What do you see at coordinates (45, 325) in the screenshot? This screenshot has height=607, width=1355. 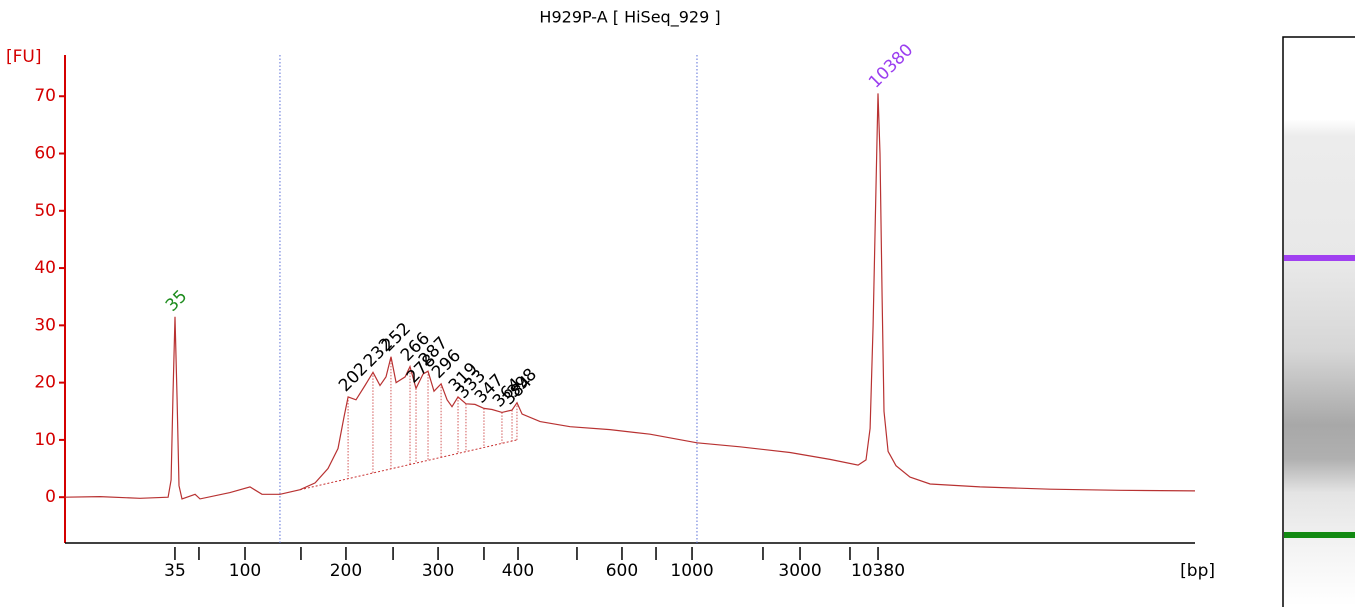 I see `y-tick-label: 30` at bounding box center [45, 325].